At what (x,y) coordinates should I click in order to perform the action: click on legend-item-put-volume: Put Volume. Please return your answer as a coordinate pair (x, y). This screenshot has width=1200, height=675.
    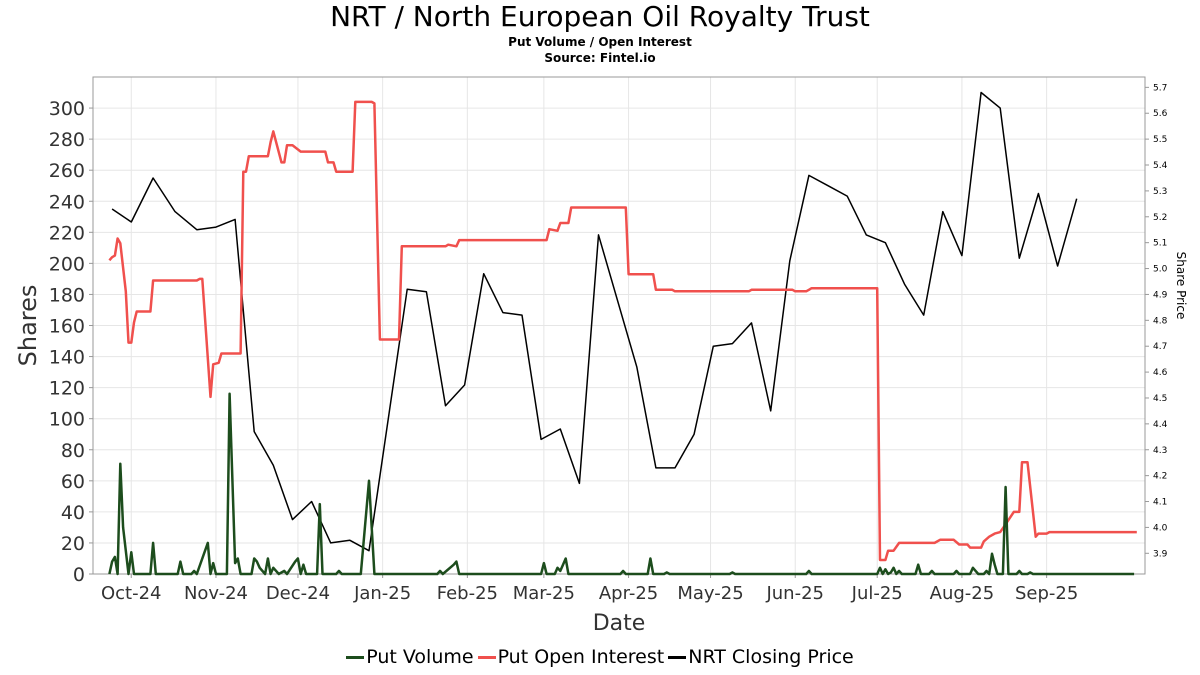
    Looking at the image, I should click on (410, 657).